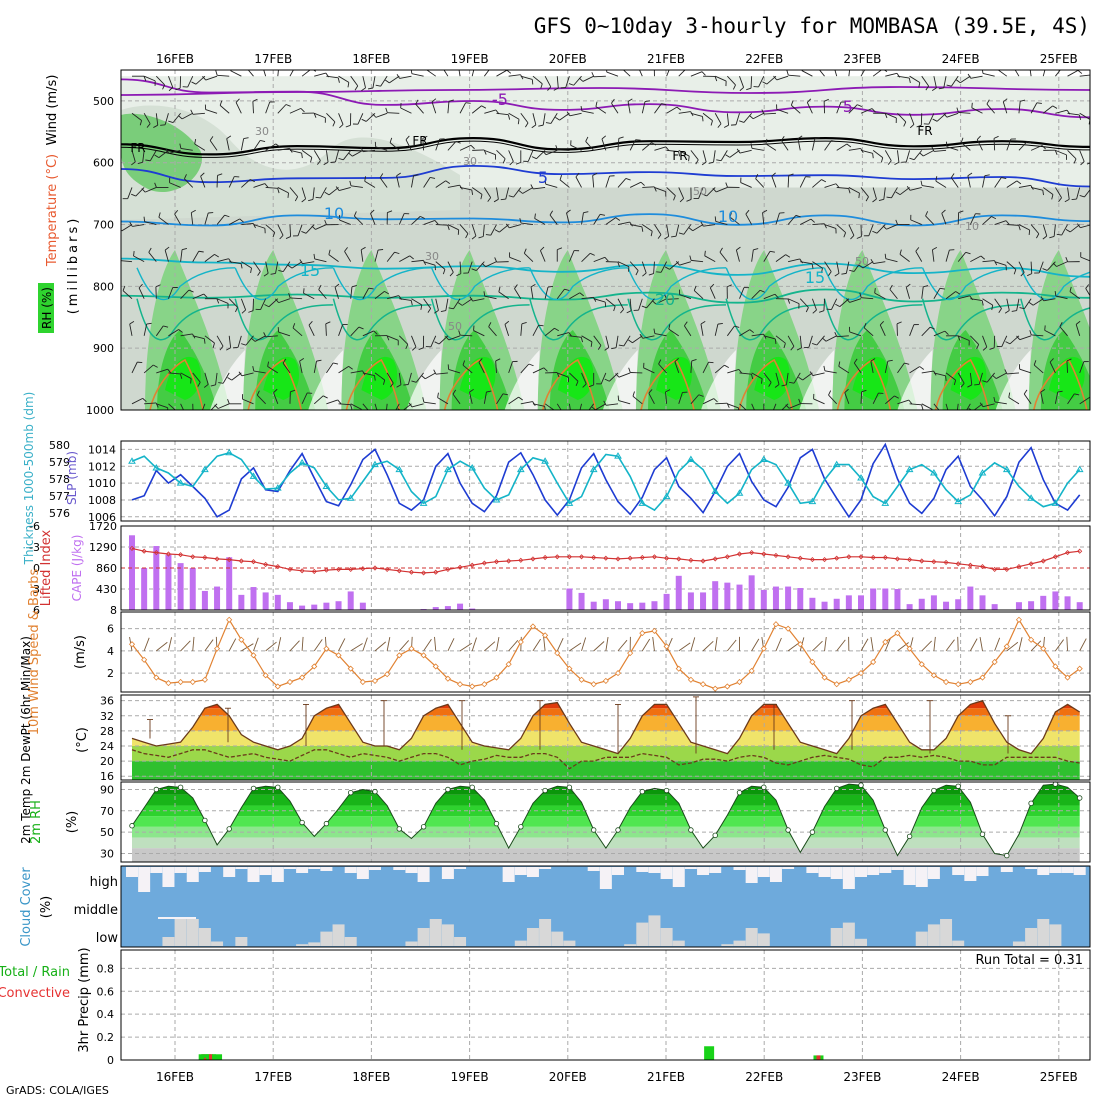  Describe the element at coordinates (424, 380) in the screenshot. I see `rh-gap` at that location.